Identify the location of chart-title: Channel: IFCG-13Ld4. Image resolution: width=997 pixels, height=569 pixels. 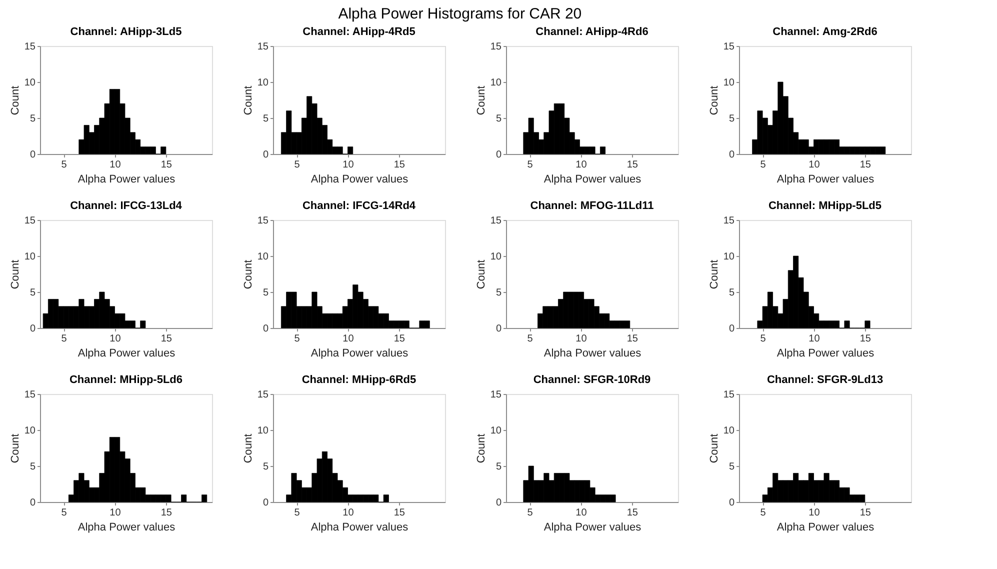
(126, 206).